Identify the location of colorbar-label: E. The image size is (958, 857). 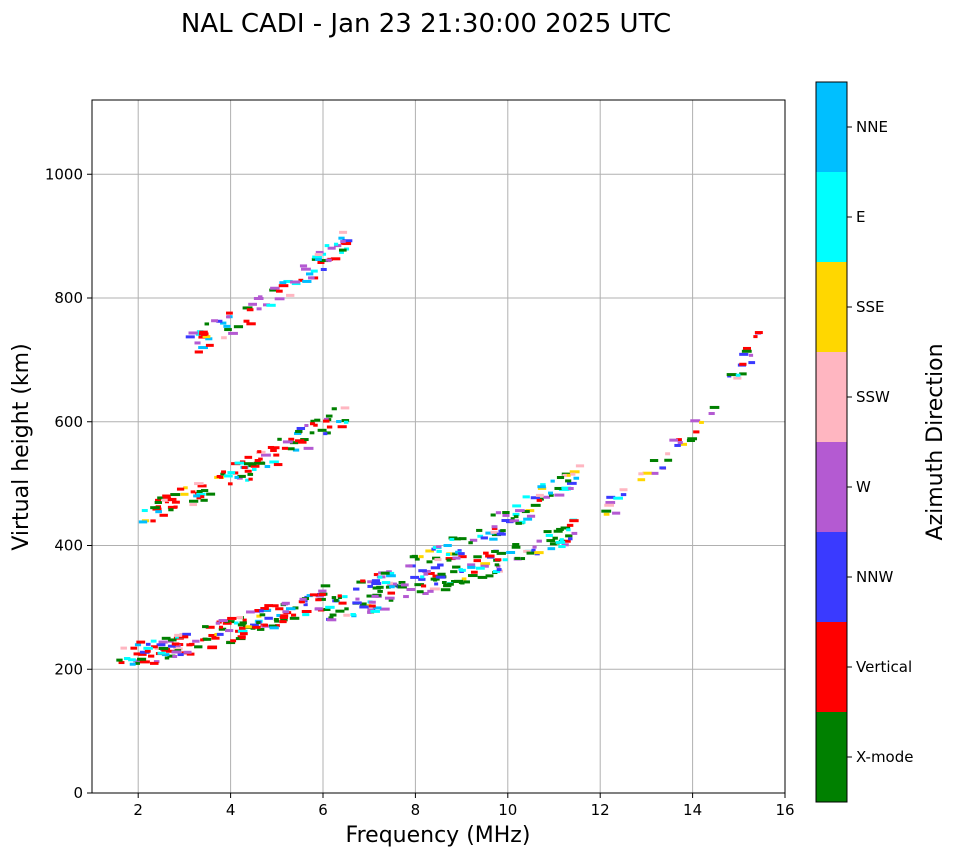
(860, 217).